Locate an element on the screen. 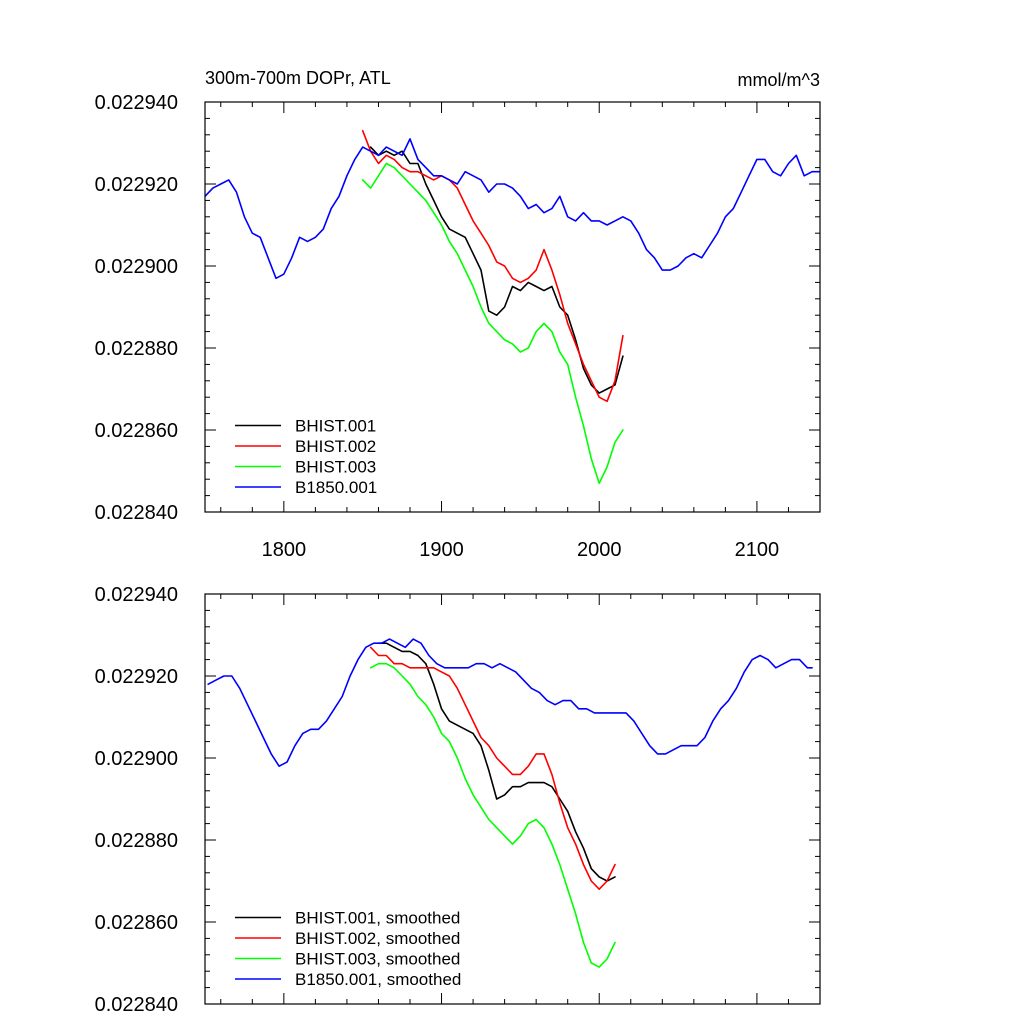 This screenshot has width=1024, height=1024. legend-label: BHIST.002 is located at coordinates (335, 446).